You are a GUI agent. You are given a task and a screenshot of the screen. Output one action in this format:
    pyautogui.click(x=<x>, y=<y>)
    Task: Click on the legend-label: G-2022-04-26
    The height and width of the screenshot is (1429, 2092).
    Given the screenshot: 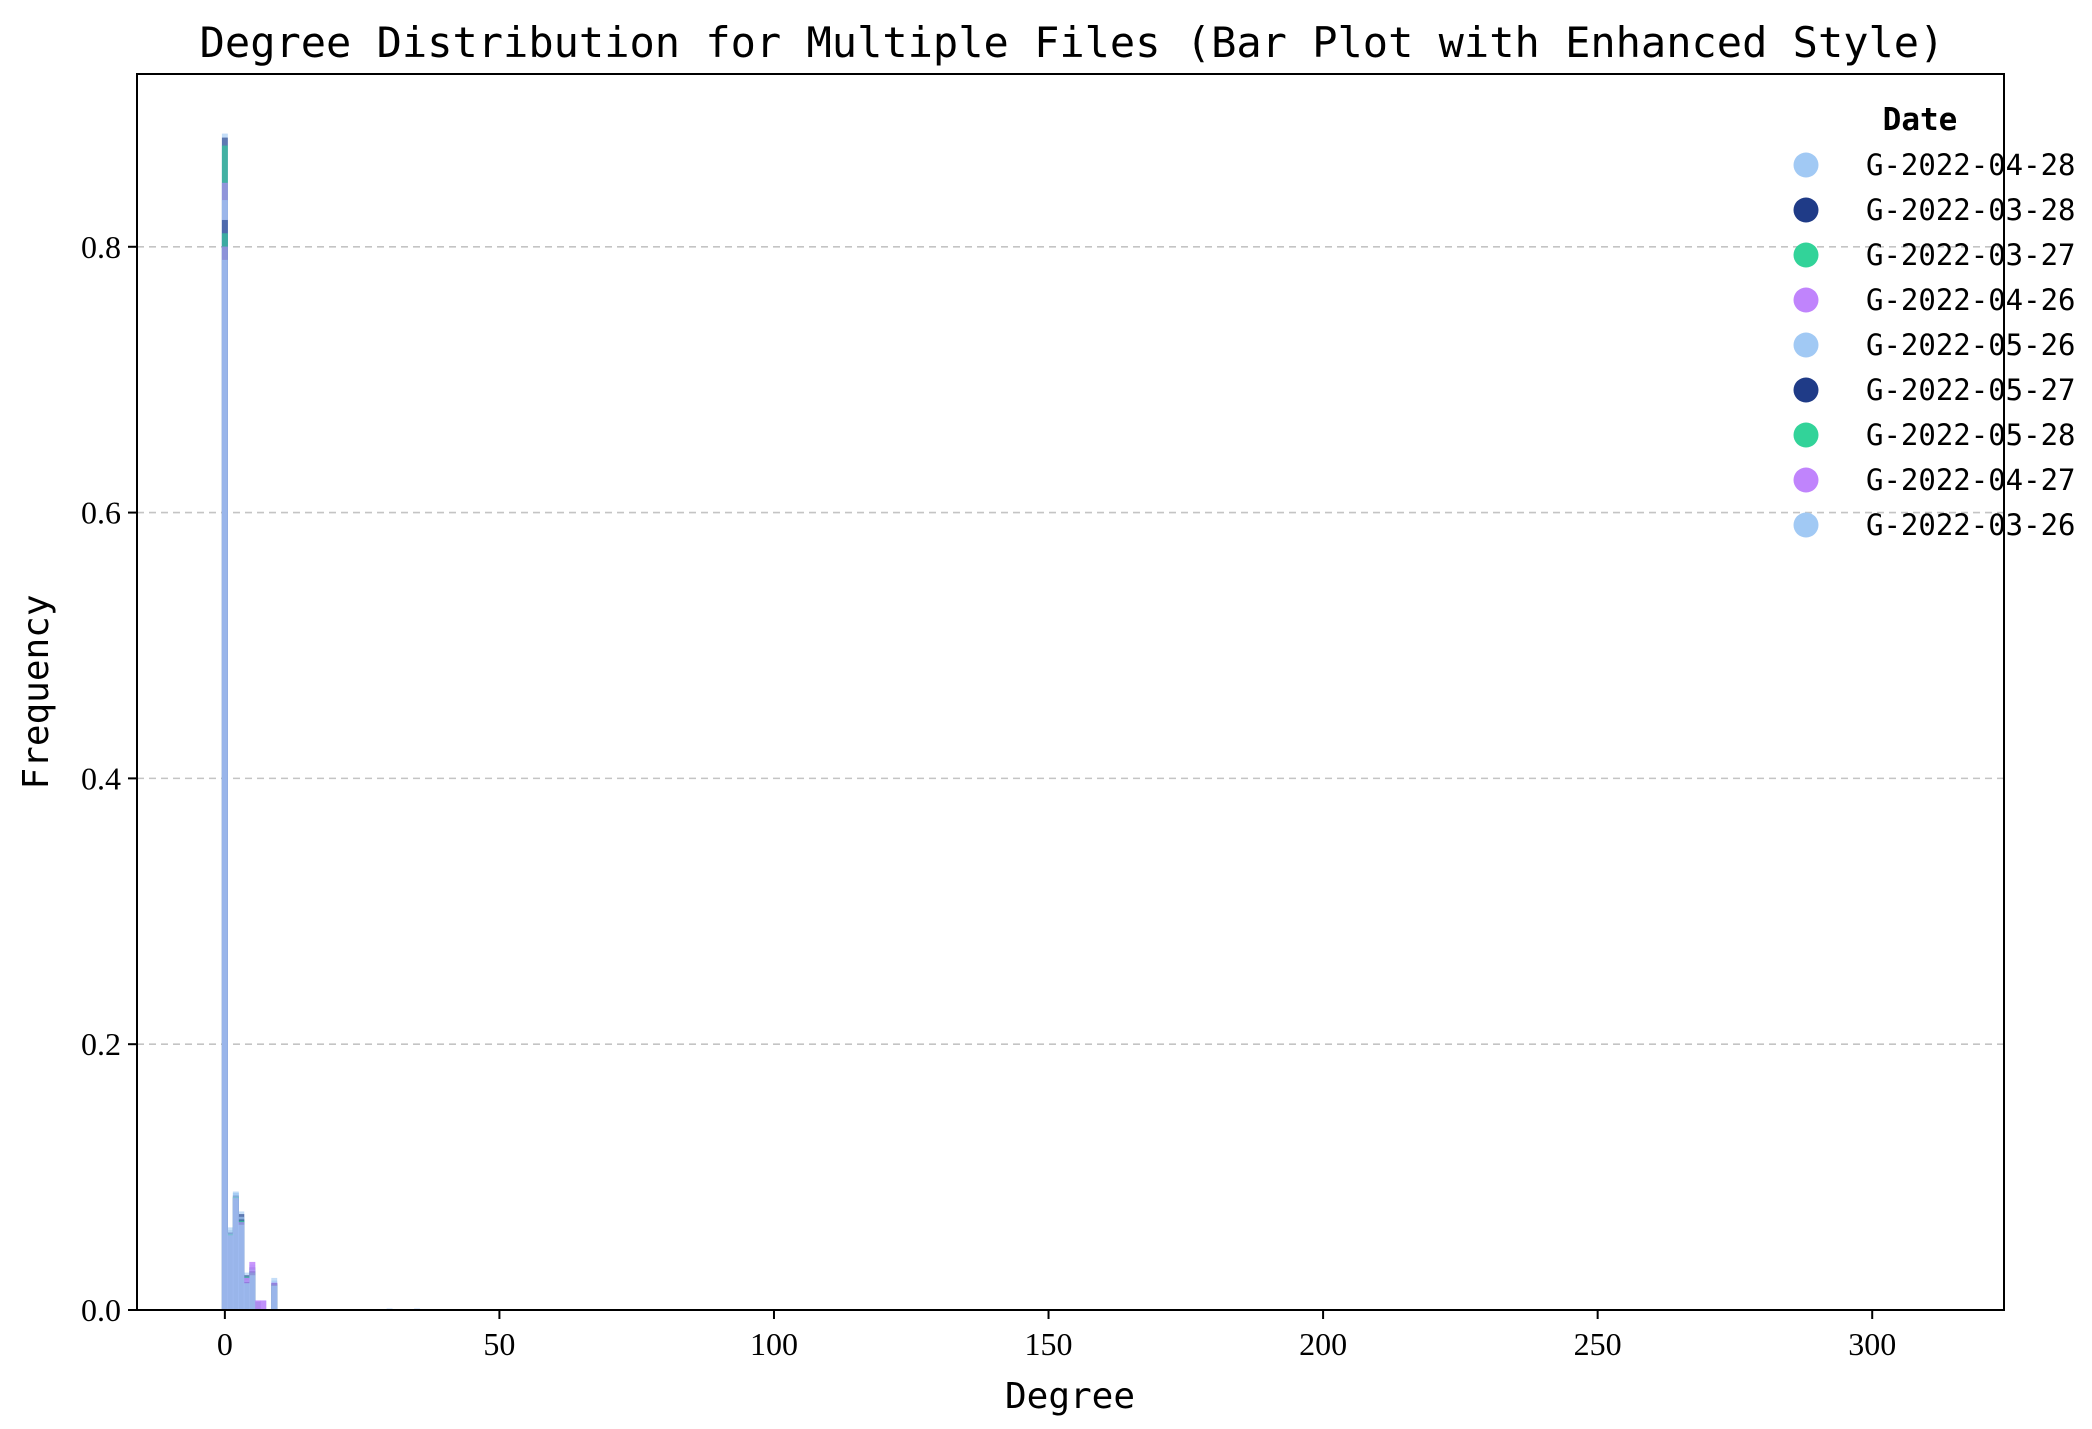 What is the action you would take?
    pyautogui.click(x=1971, y=300)
    